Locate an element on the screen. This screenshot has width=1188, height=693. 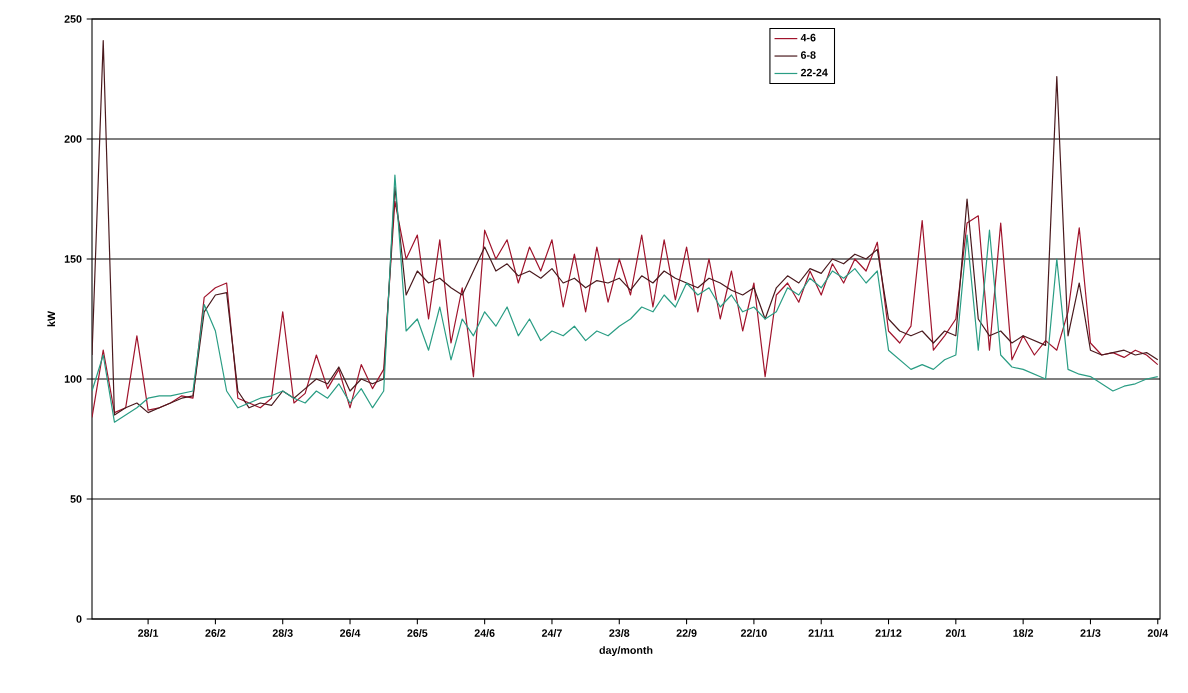
x-tick-label: 26/5 is located at coordinates (417, 633).